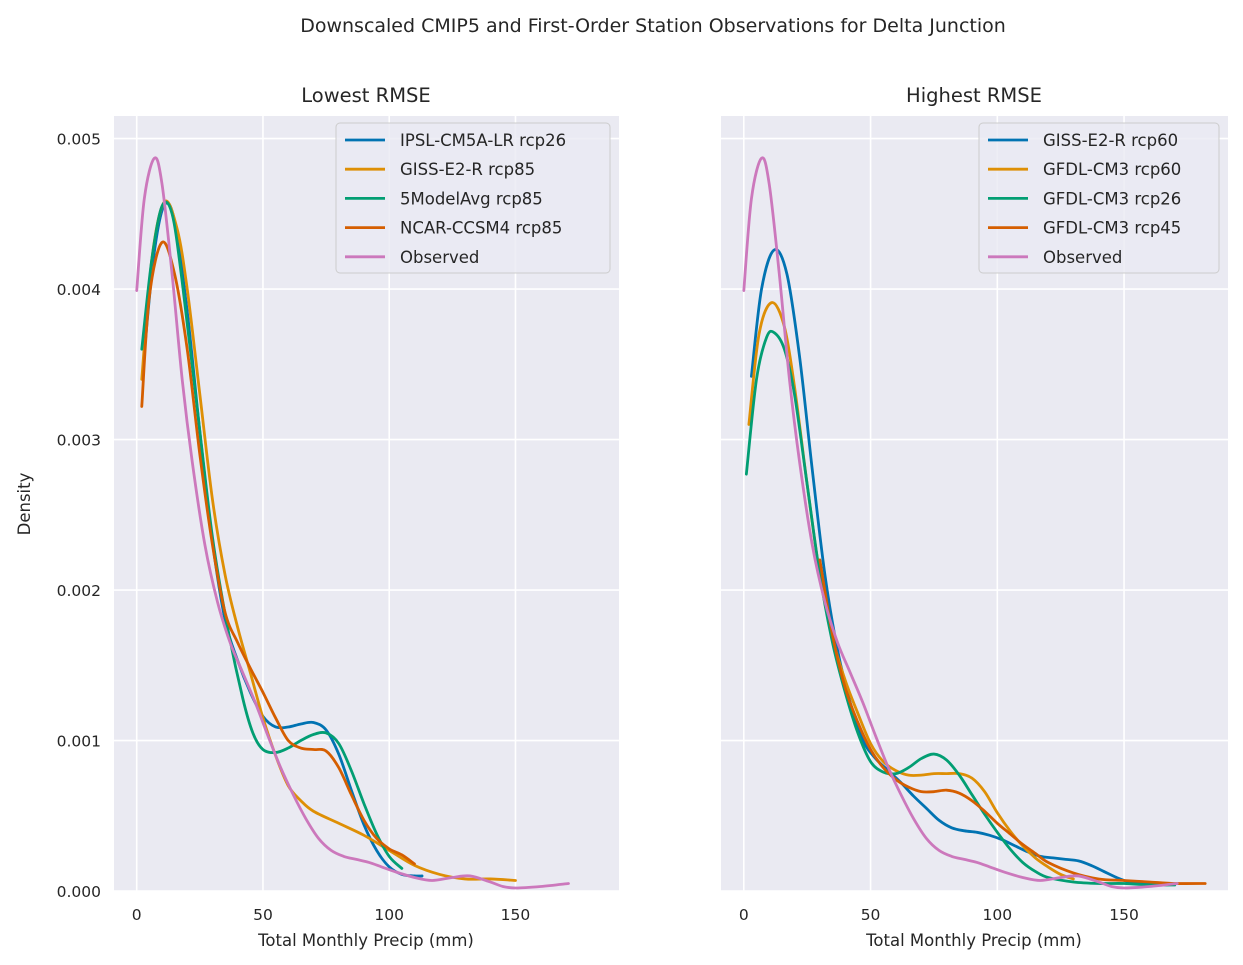 The height and width of the screenshot is (965, 1243). I want to click on legend-label: GFDL-CM3 rcp26, so click(1112, 198).